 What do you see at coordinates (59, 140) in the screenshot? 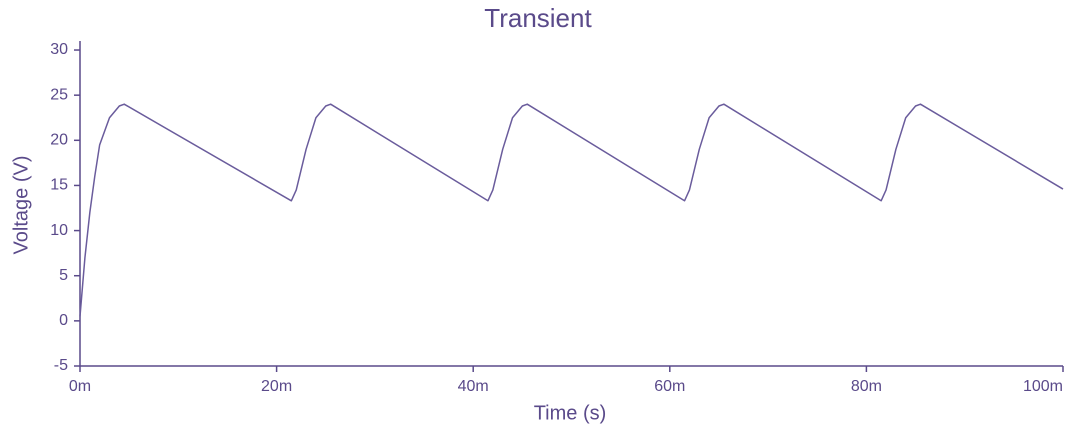
I see `y-tick-label: 20` at bounding box center [59, 140].